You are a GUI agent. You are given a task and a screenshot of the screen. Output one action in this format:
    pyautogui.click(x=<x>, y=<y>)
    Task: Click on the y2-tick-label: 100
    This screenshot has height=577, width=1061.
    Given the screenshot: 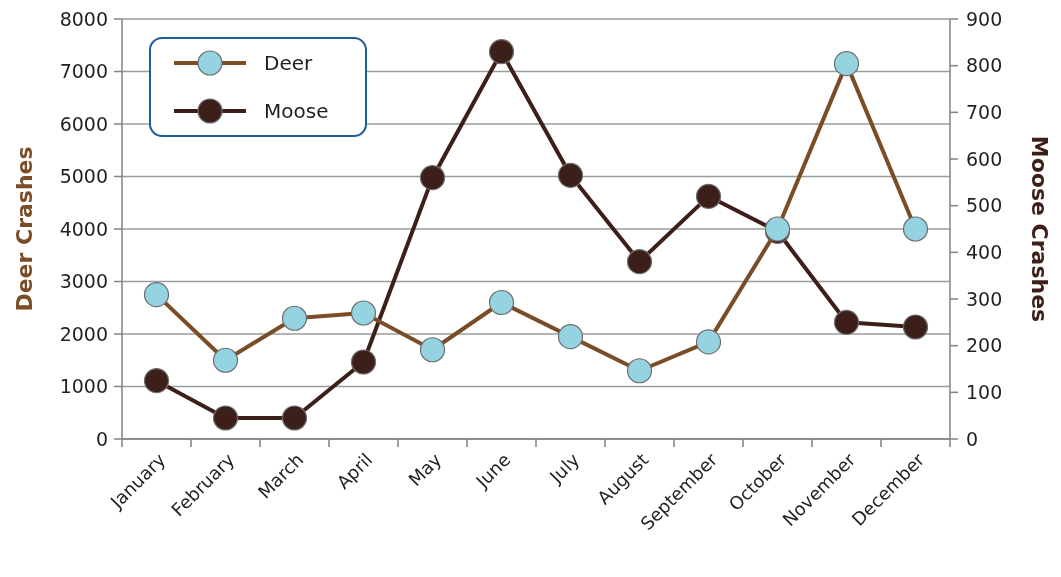 What is the action you would take?
    pyautogui.click(x=984, y=391)
    